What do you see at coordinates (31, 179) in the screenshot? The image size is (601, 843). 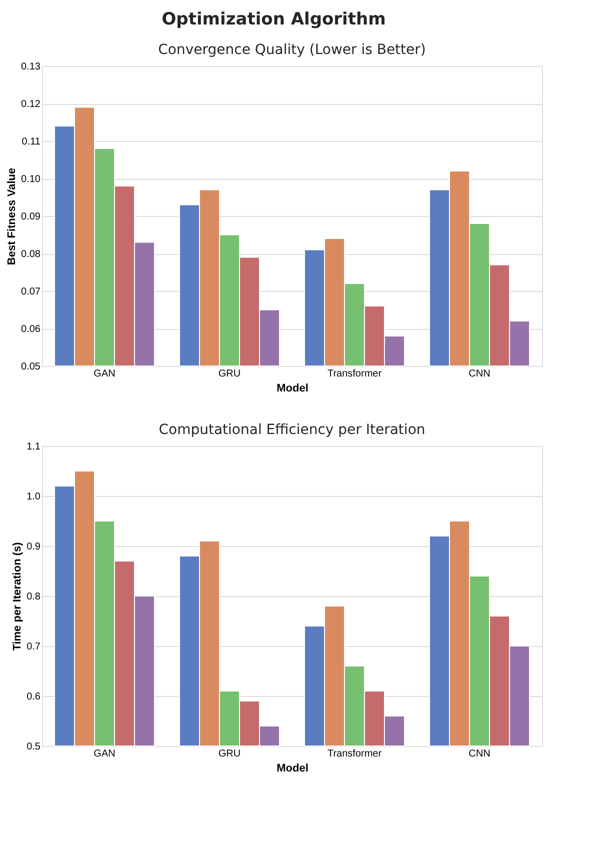 I see `y-tick-label: 0.10` at bounding box center [31, 179].